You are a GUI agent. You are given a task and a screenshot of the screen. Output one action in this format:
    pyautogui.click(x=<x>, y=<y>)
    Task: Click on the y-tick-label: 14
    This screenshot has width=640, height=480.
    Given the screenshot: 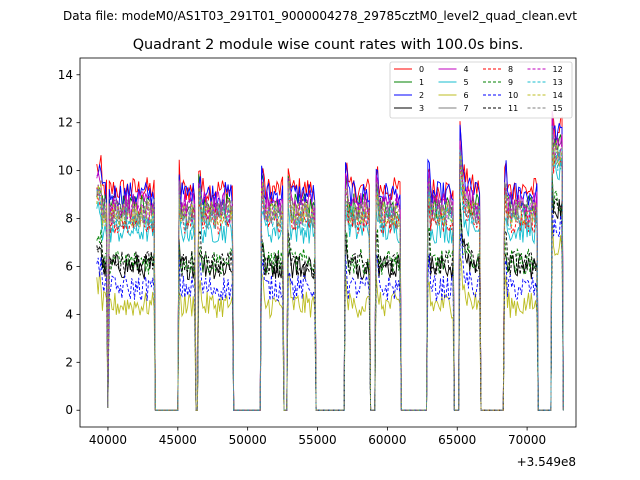 What is the action you would take?
    pyautogui.click(x=65, y=75)
    